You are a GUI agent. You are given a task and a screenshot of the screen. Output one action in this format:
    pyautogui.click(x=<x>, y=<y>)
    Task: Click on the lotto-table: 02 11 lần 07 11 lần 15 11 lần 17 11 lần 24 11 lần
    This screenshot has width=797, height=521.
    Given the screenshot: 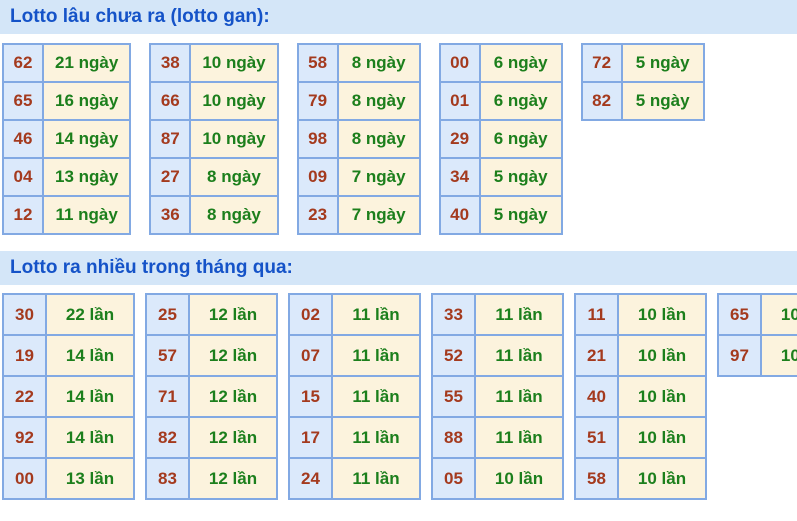 What is the action you would take?
    pyautogui.click(x=354, y=396)
    